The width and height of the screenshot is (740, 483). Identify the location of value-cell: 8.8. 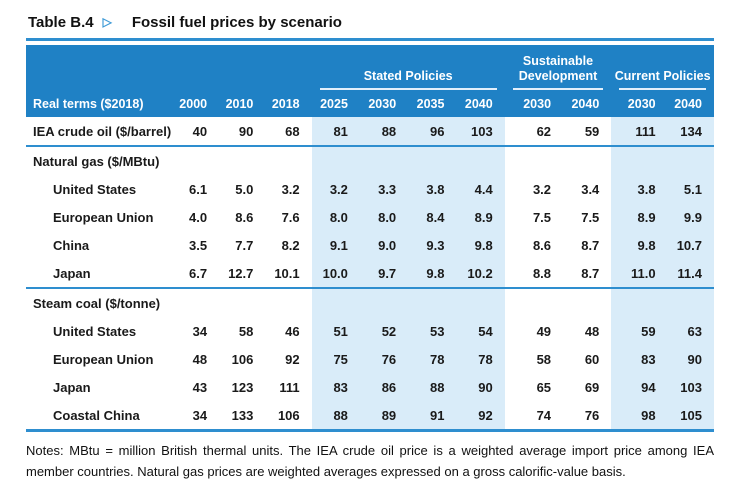
(542, 273).